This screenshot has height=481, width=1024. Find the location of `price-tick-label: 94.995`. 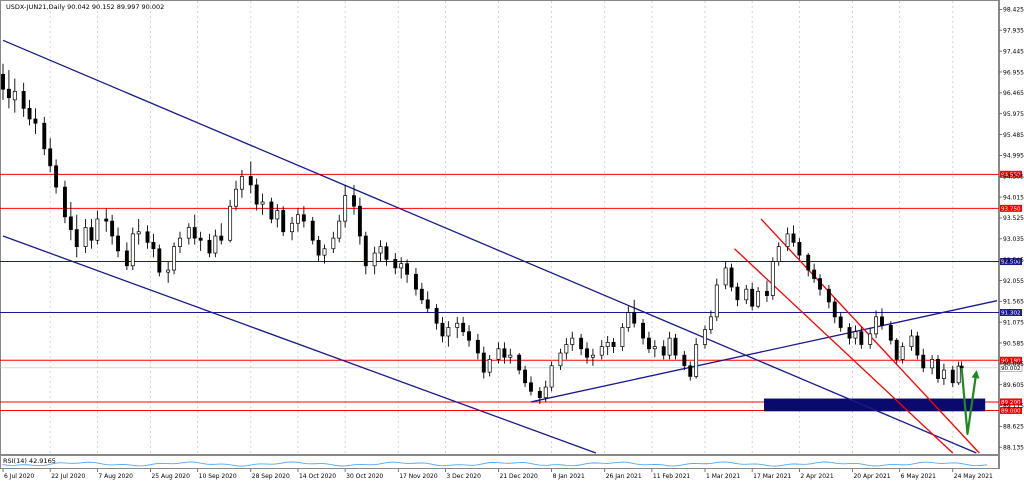

price-tick-label: 94.995 is located at coordinates (1013, 156).